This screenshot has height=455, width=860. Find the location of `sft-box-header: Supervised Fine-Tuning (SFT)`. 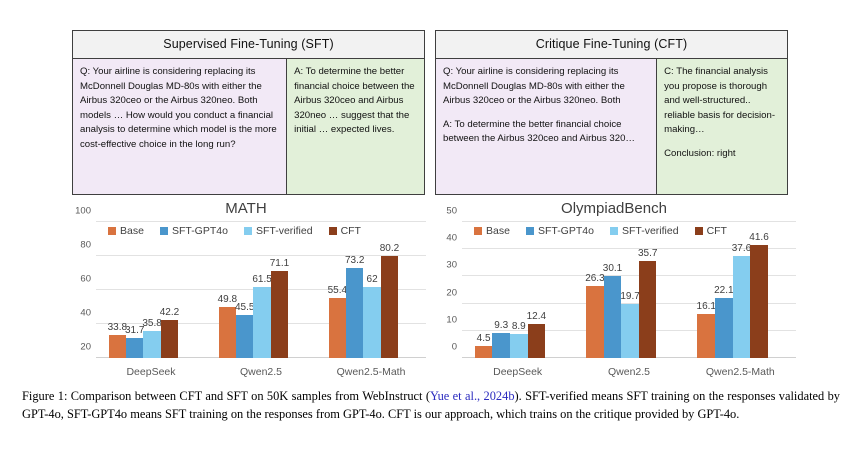

sft-box-header: Supervised Fine-Tuning (SFT) is located at coordinates (248, 45).